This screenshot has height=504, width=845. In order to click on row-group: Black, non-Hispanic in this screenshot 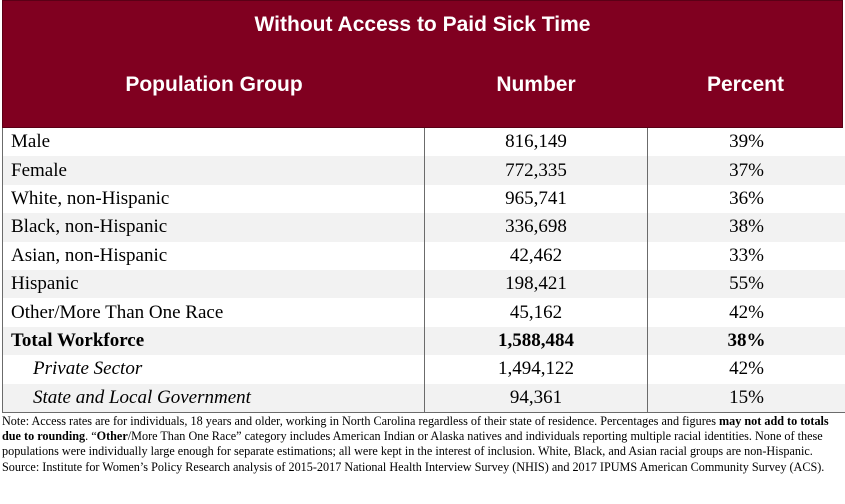, I will do `click(213, 227)`.